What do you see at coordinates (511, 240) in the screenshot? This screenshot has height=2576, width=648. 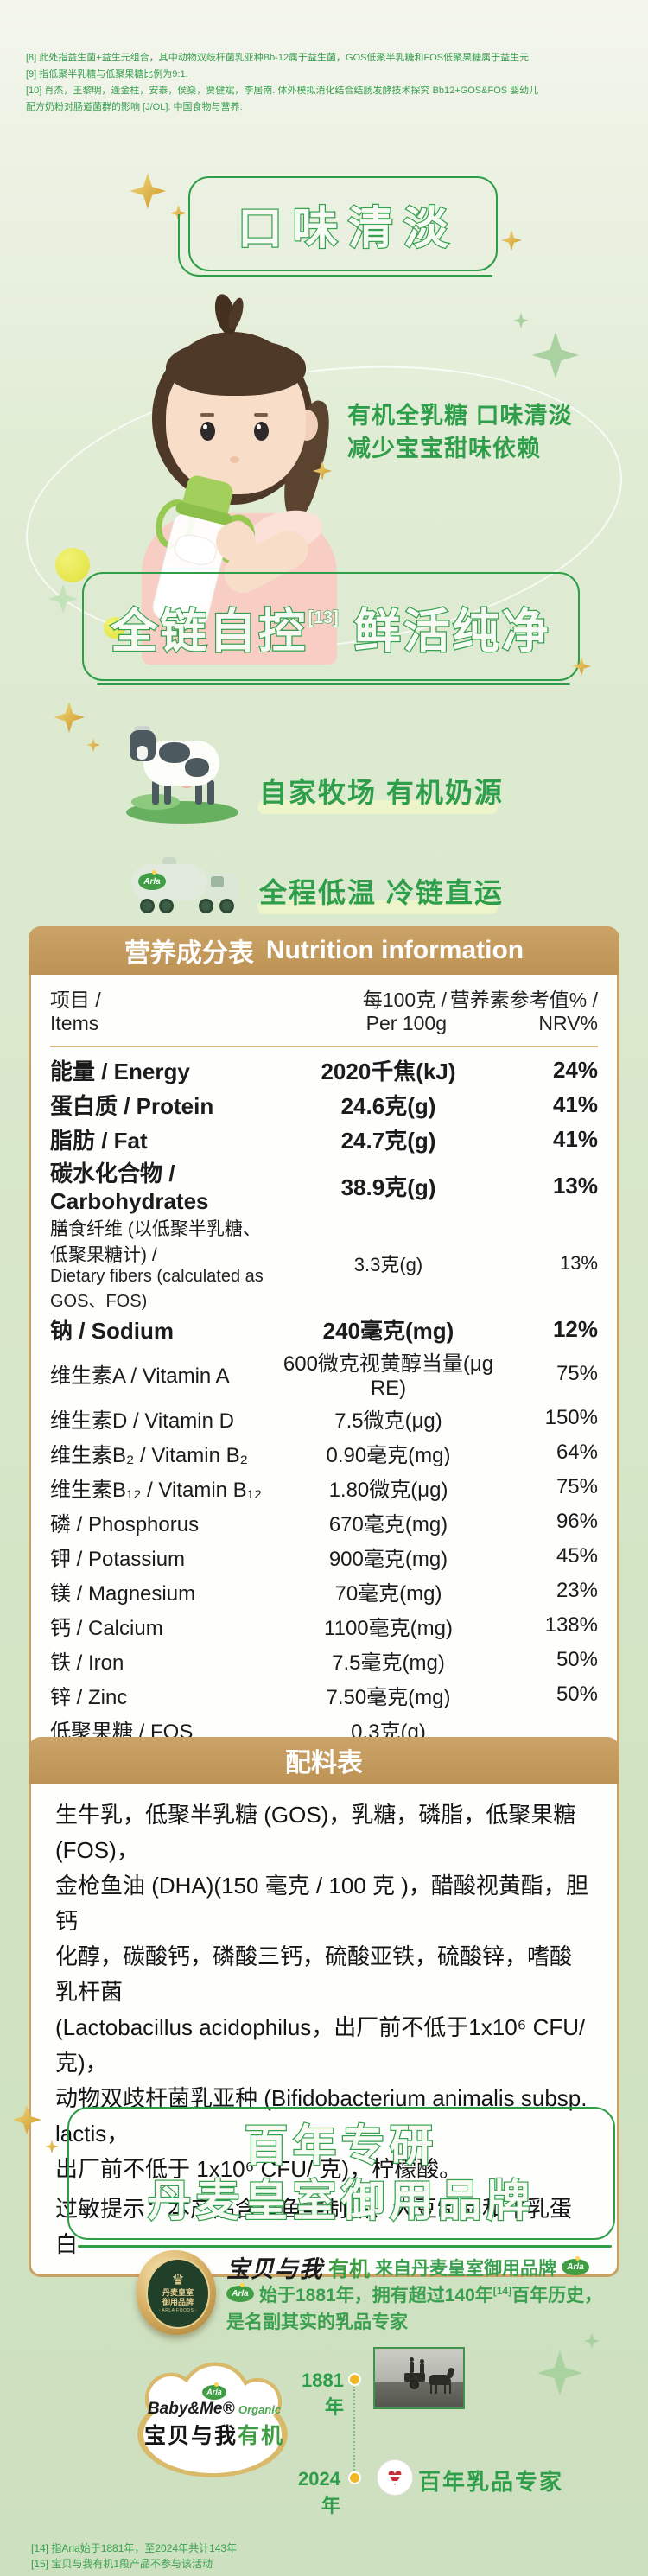 I see `sparkle-gold-right-icon` at bounding box center [511, 240].